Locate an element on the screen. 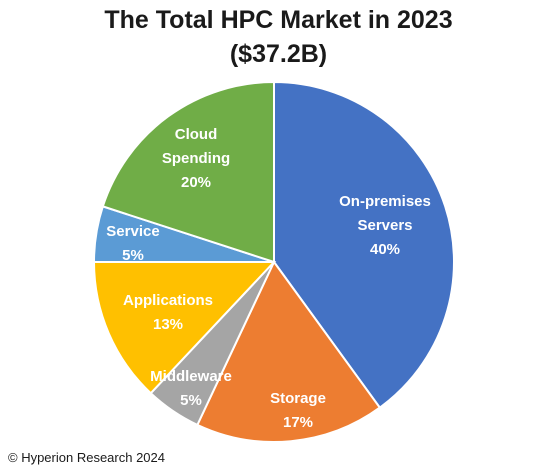 The width and height of the screenshot is (557, 475). slice-category-label: On-premises is located at coordinates (385, 201).